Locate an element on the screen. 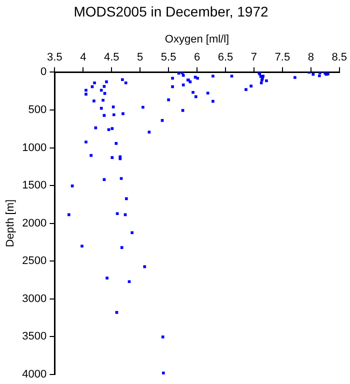 The image size is (350, 384). x-tick-label: 7 is located at coordinates (254, 58).